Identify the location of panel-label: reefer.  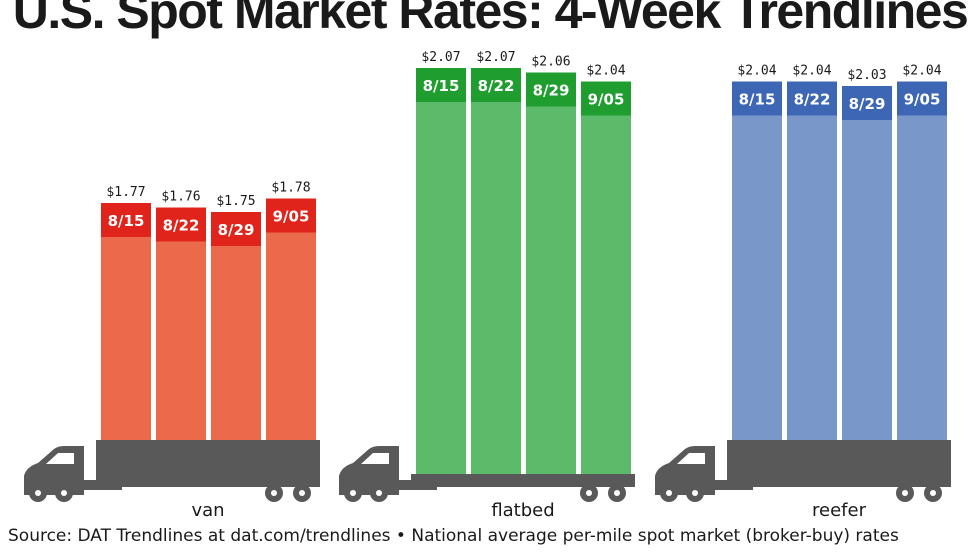
(839, 510).